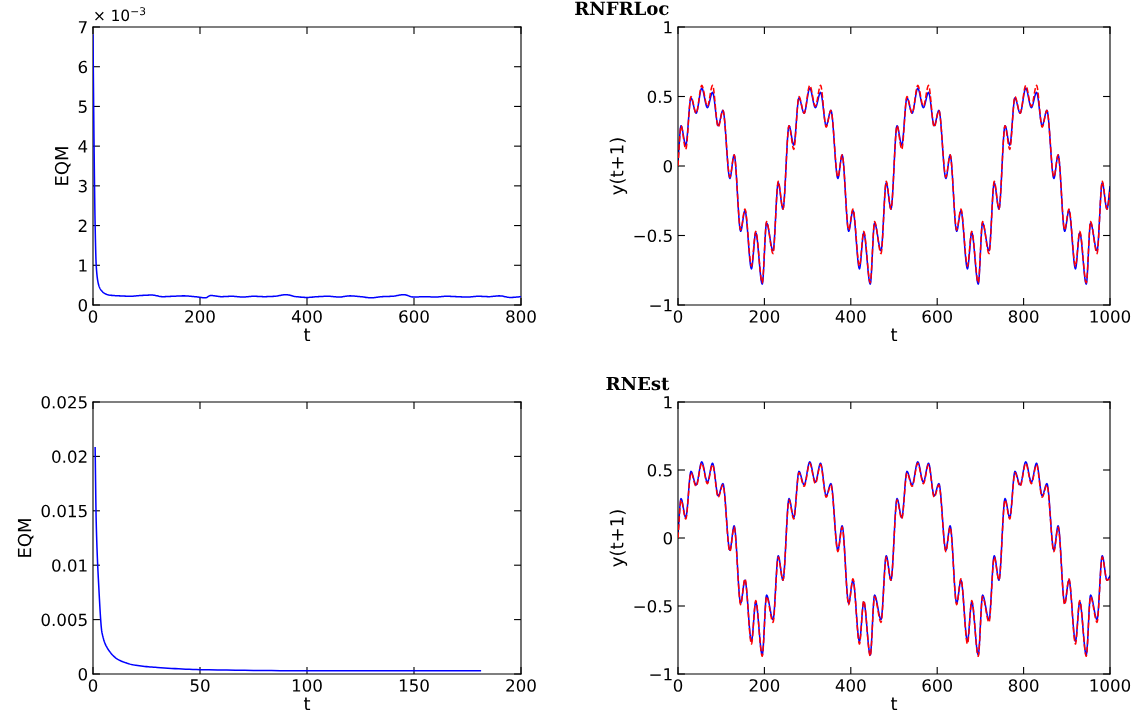 Image resolution: width=1133 pixels, height=719 pixels. Describe the element at coordinates (64, 511) in the screenshot. I see `y-tick-label: 0.015` at that location.